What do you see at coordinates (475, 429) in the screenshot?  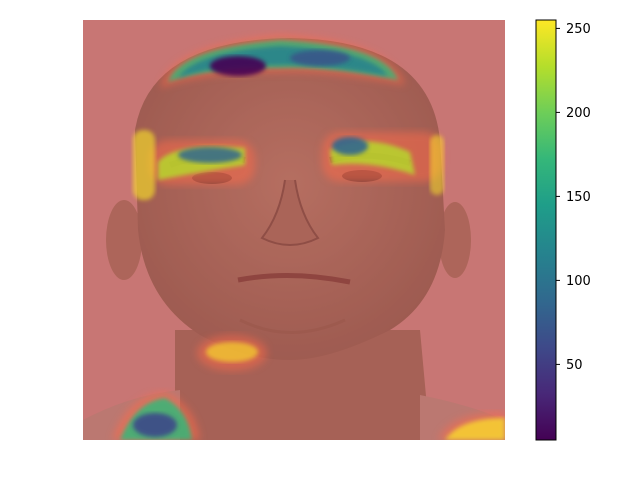 I see `bottom-right-region` at bounding box center [475, 429].